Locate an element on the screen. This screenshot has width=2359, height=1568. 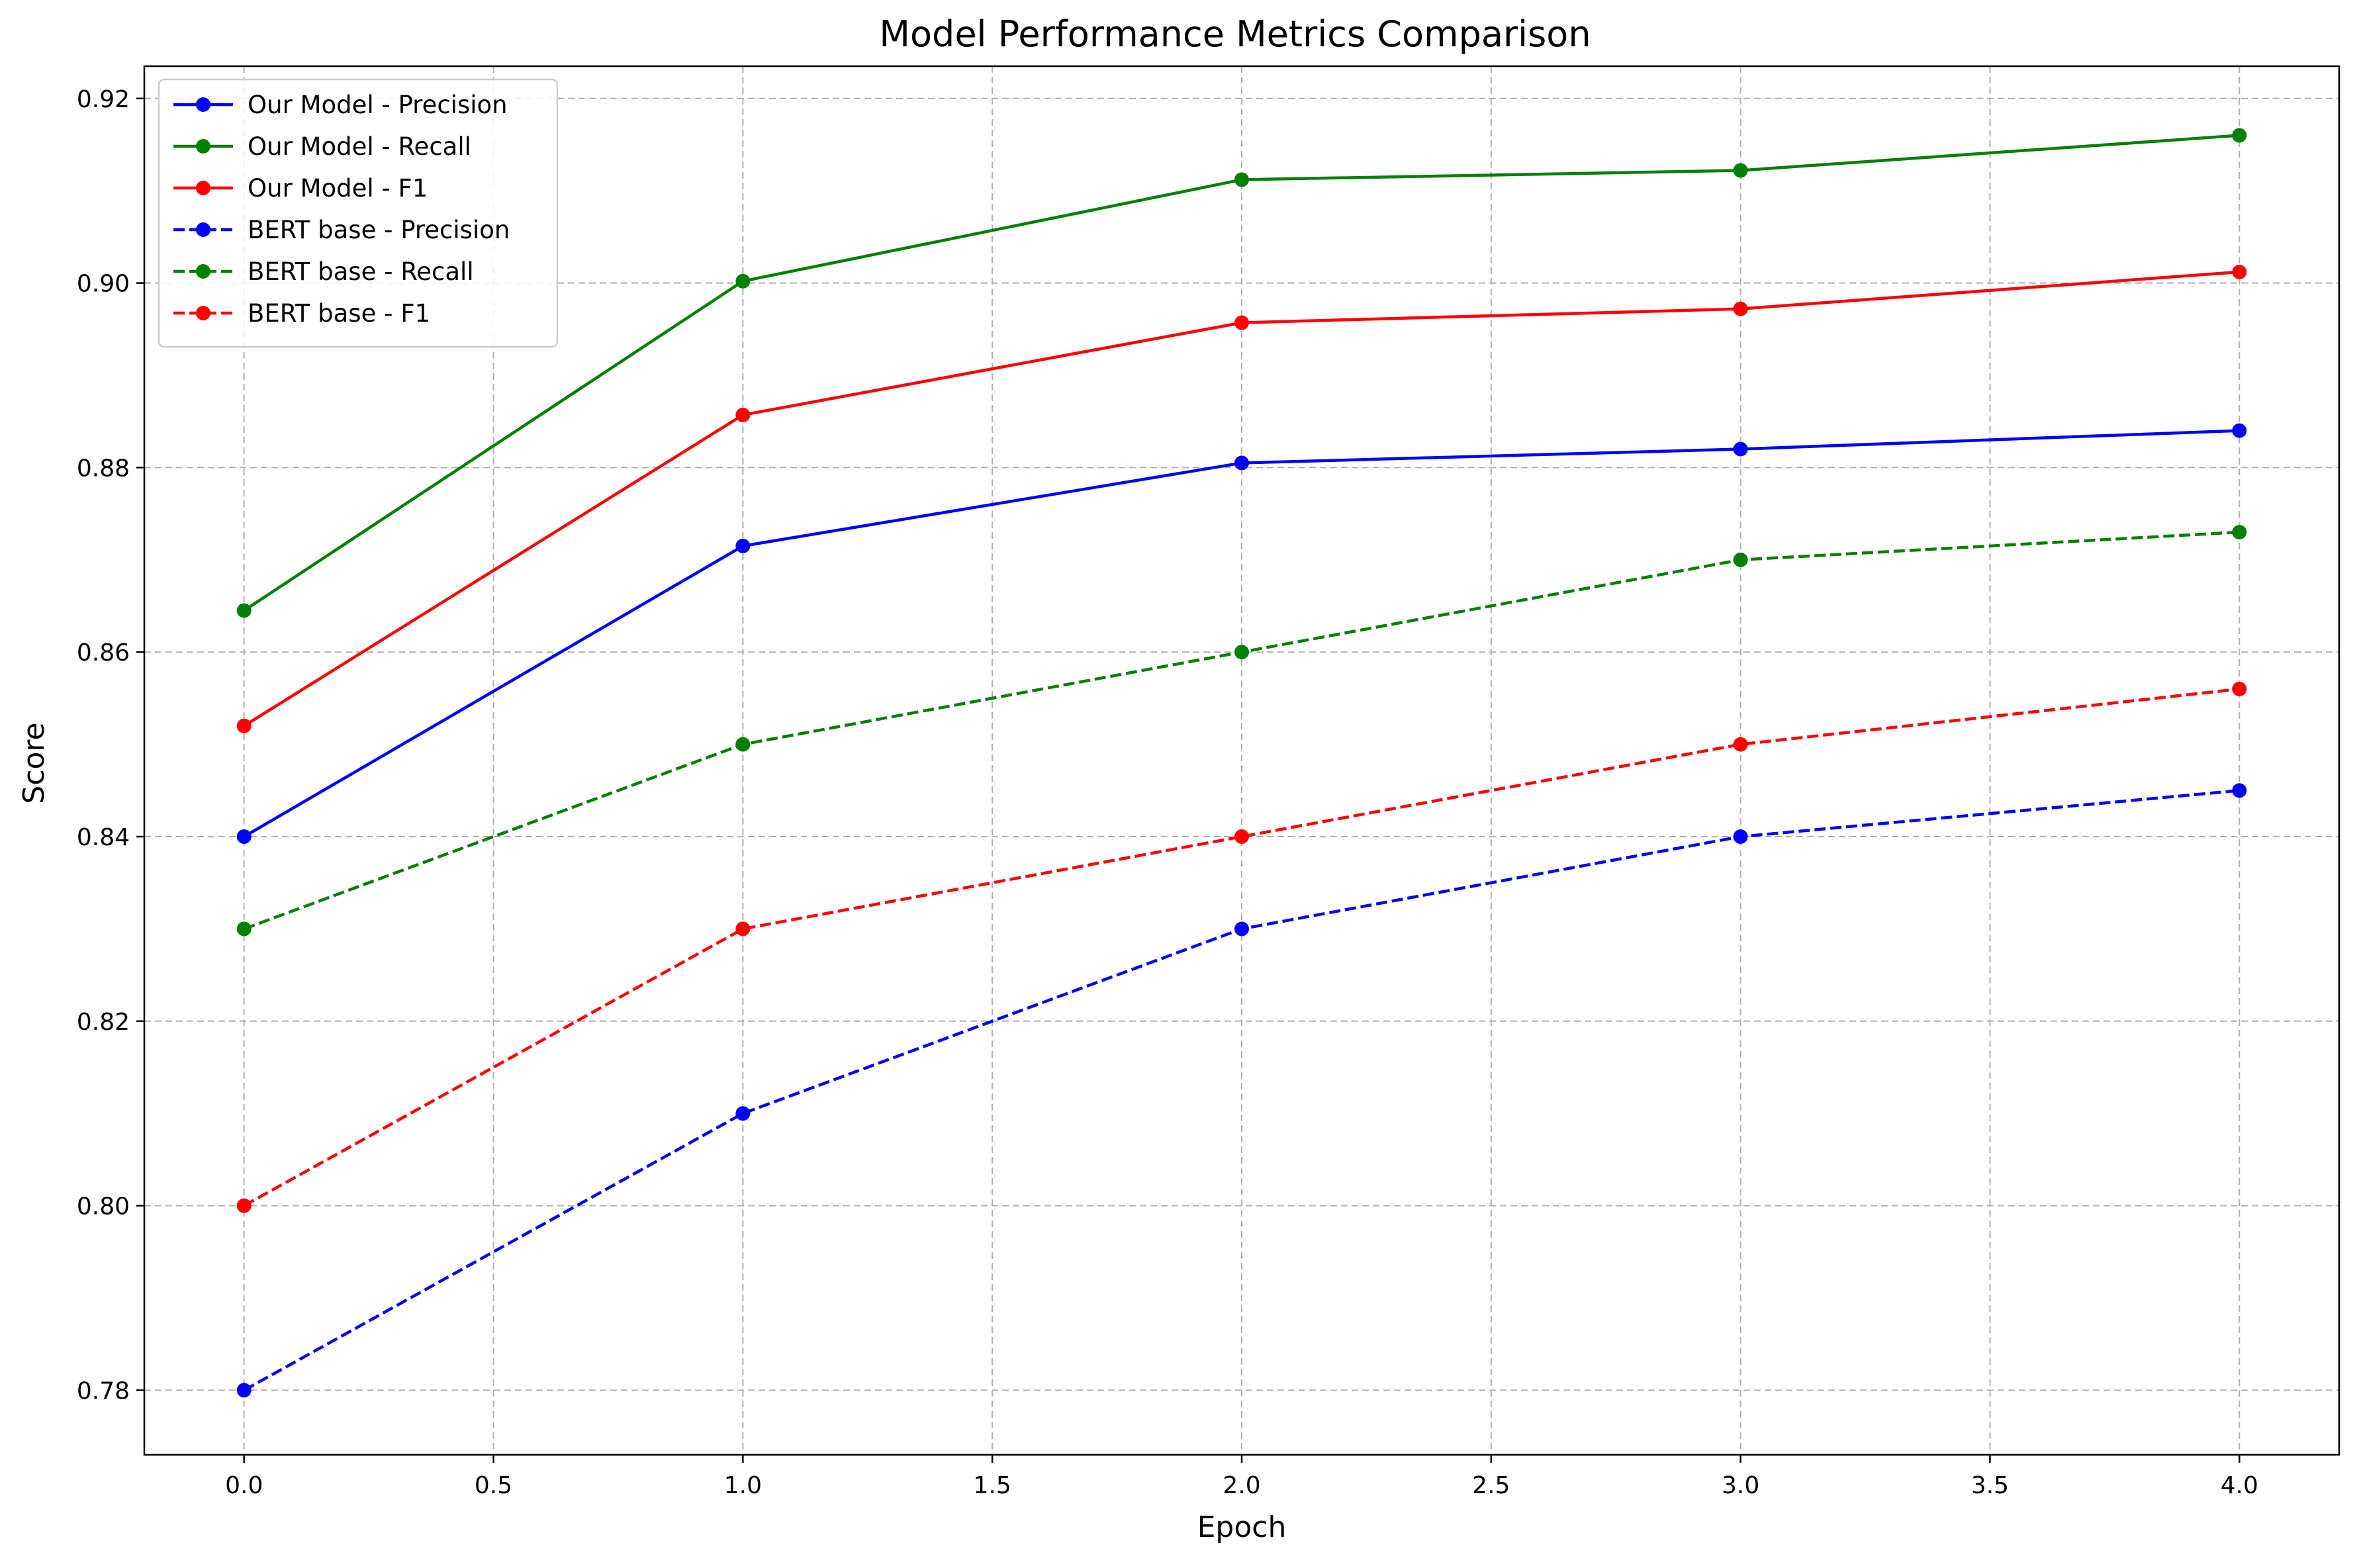
x-tick-label: 1.5 is located at coordinates (992, 1486).